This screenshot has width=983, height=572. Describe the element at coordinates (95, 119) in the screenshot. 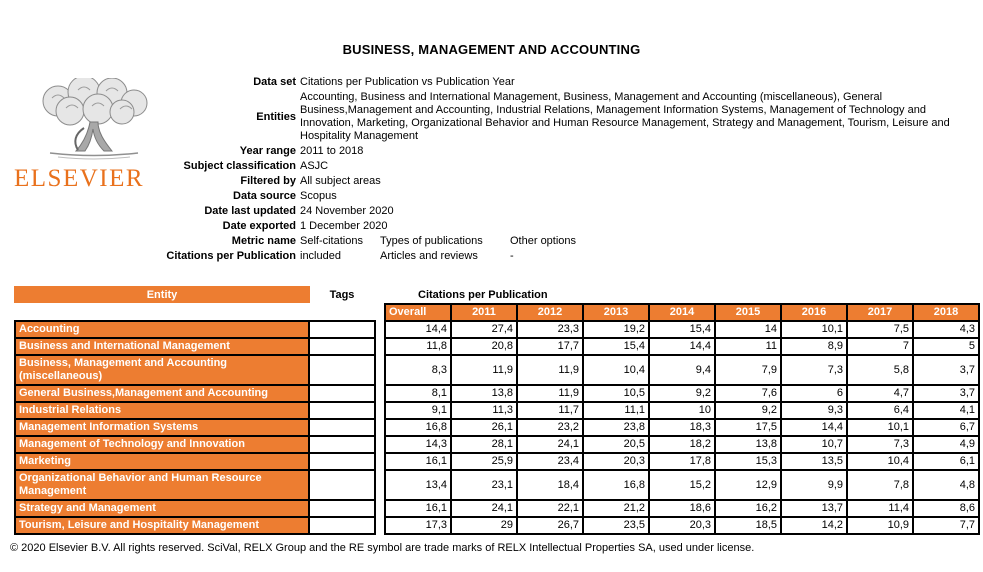

I see `elsevier-tree-icon` at that location.